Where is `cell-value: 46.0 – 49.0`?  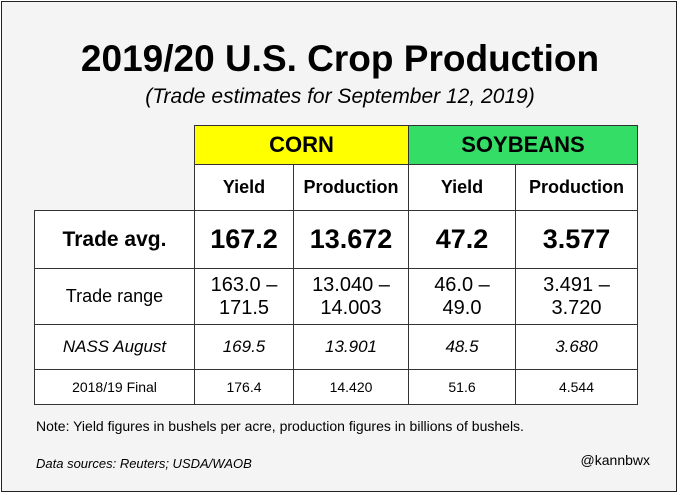 cell-value: 46.0 – 49.0 is located at coordinates (462, 296).